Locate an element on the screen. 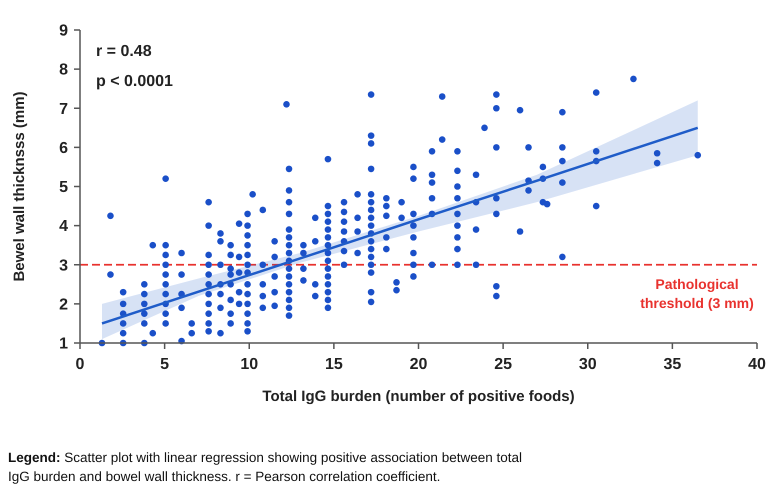 The height and width of the screenshot is (496, 770). x-tick-label: 10 is located at coordinates (249, 364).